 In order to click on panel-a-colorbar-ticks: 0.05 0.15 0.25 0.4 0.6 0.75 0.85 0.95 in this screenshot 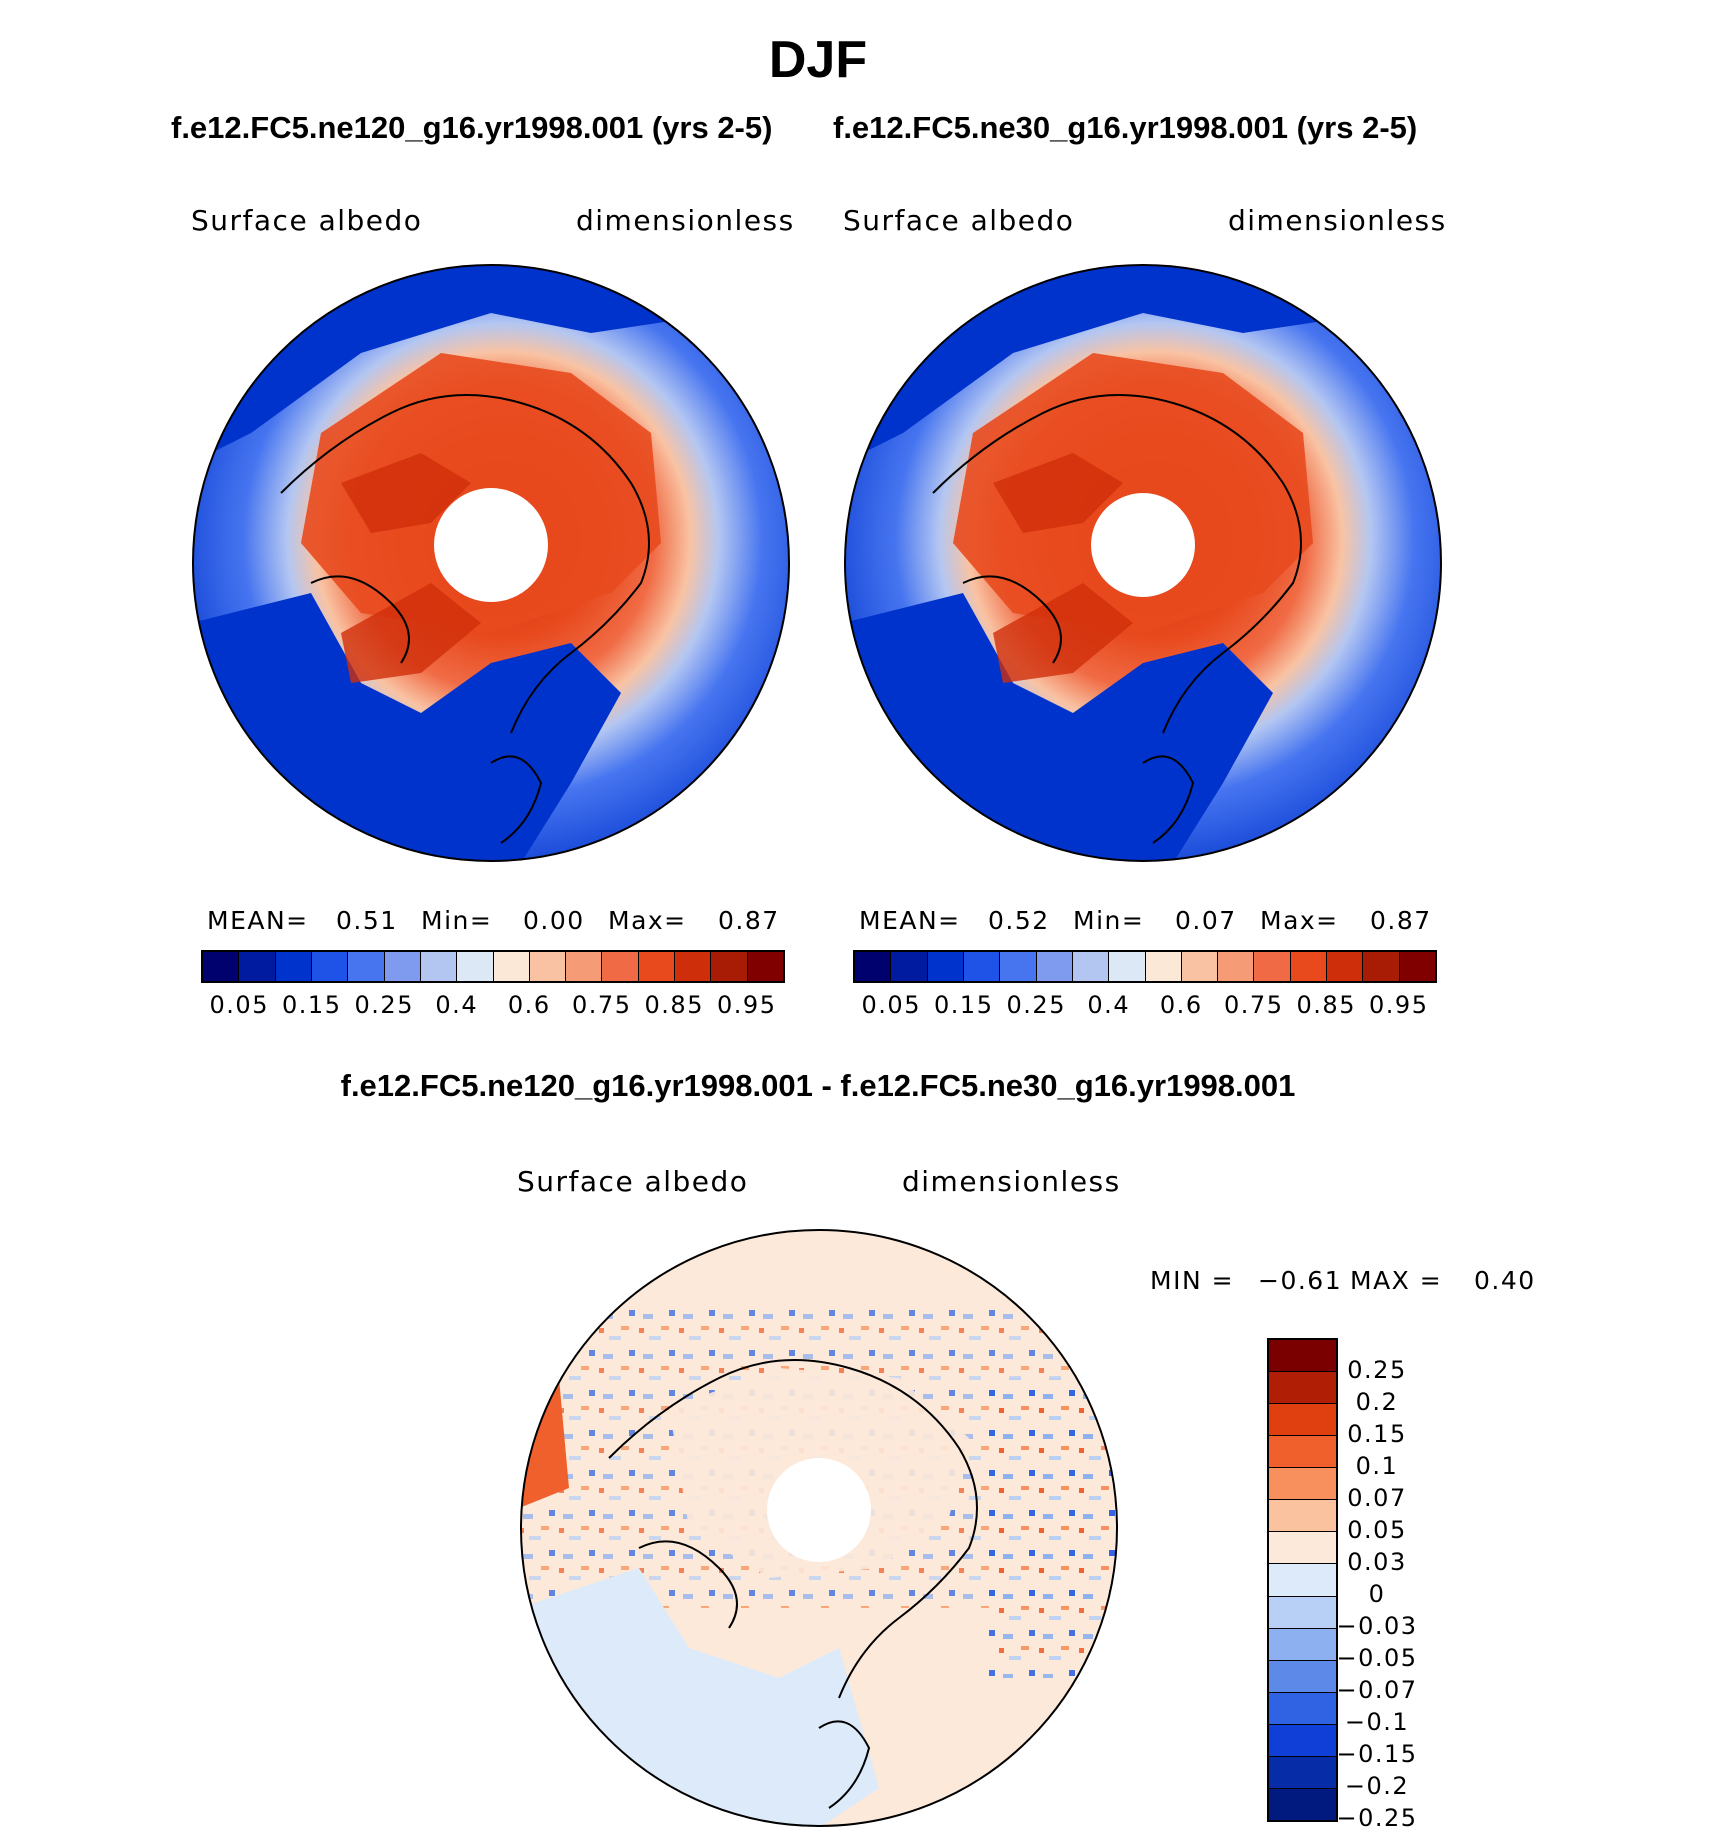, I will do `click(493, 1006)`.